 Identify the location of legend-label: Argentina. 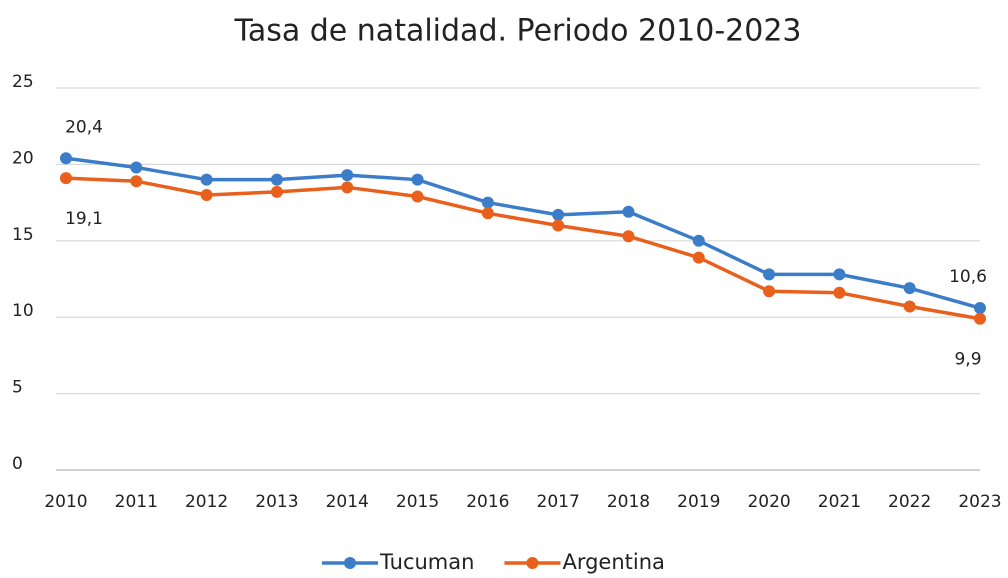
(613, 562).